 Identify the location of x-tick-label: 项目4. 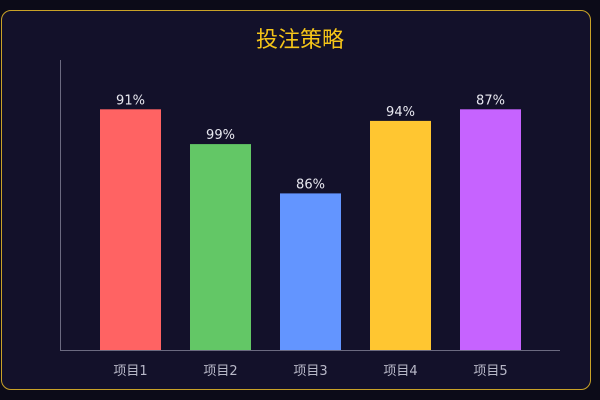
(400, 371).